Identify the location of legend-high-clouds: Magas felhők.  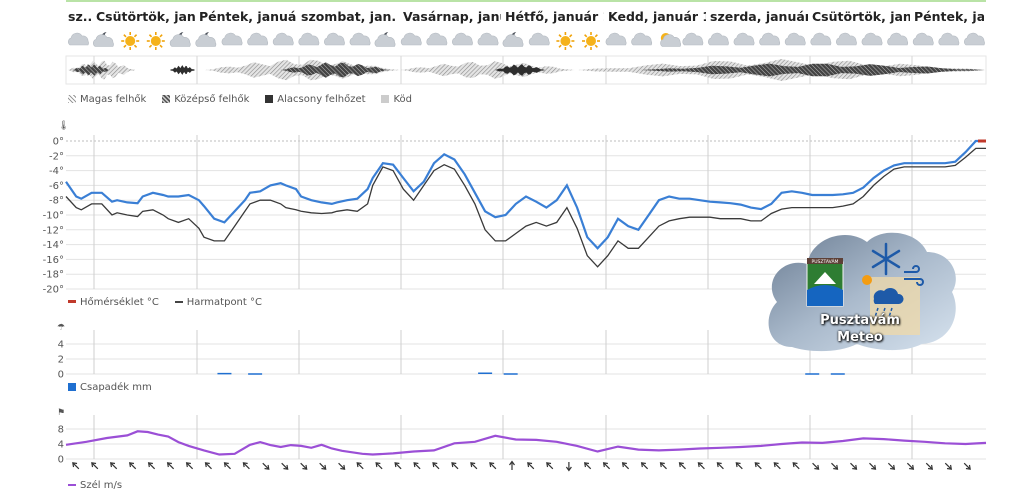
(107, 99).